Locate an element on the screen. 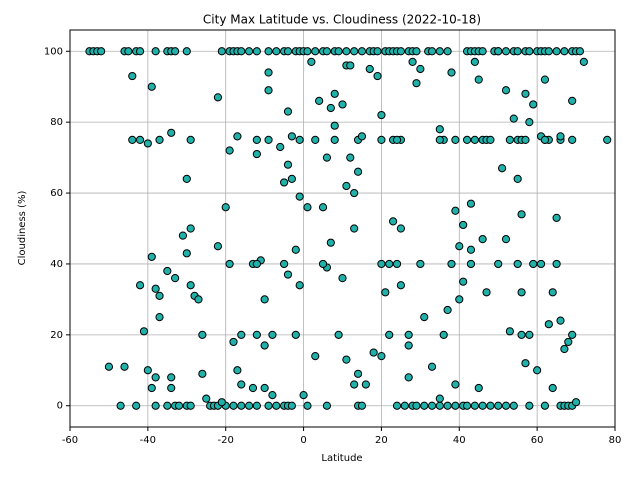 This screenshot has height=480, width=640. x-axis-label: Latitude is located at coordinates (341, 458).